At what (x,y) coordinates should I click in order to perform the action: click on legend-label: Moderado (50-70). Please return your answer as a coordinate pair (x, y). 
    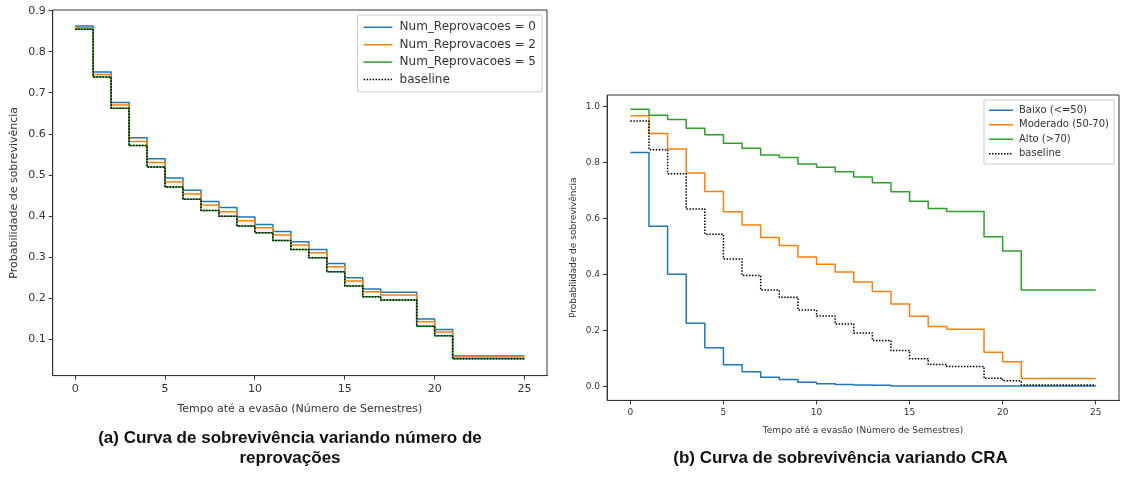
    Looking at the image, I should click on (1064, 124).